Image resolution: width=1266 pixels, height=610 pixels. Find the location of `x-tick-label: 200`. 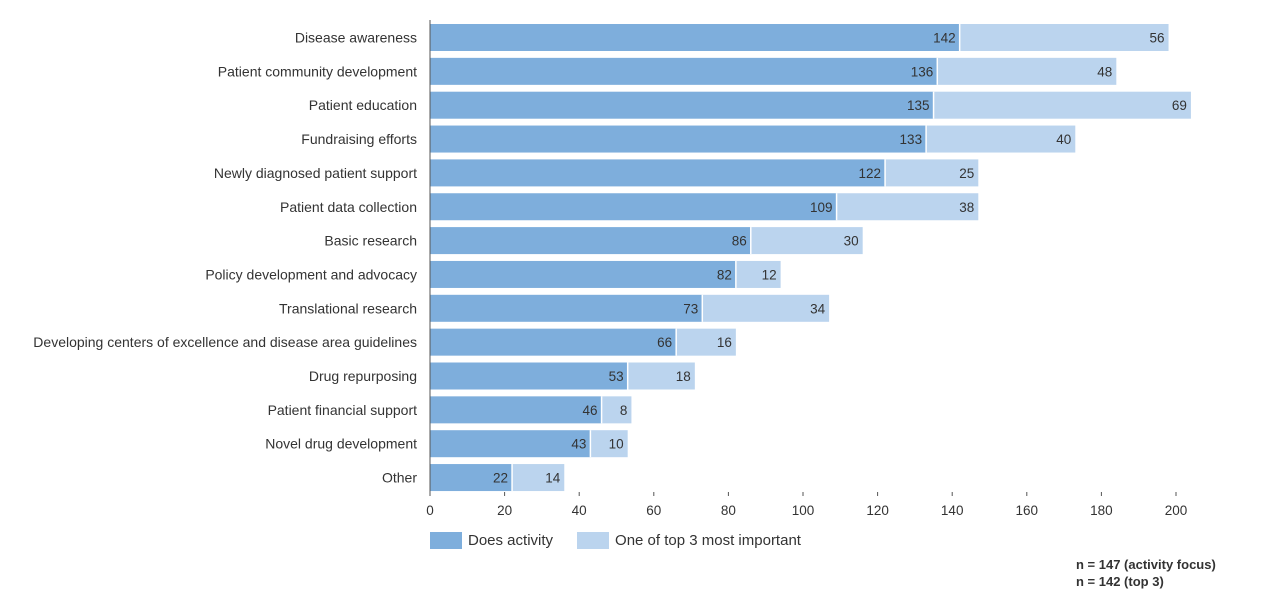

x-tick-label: 200 is located at coordinates (1176, 510).